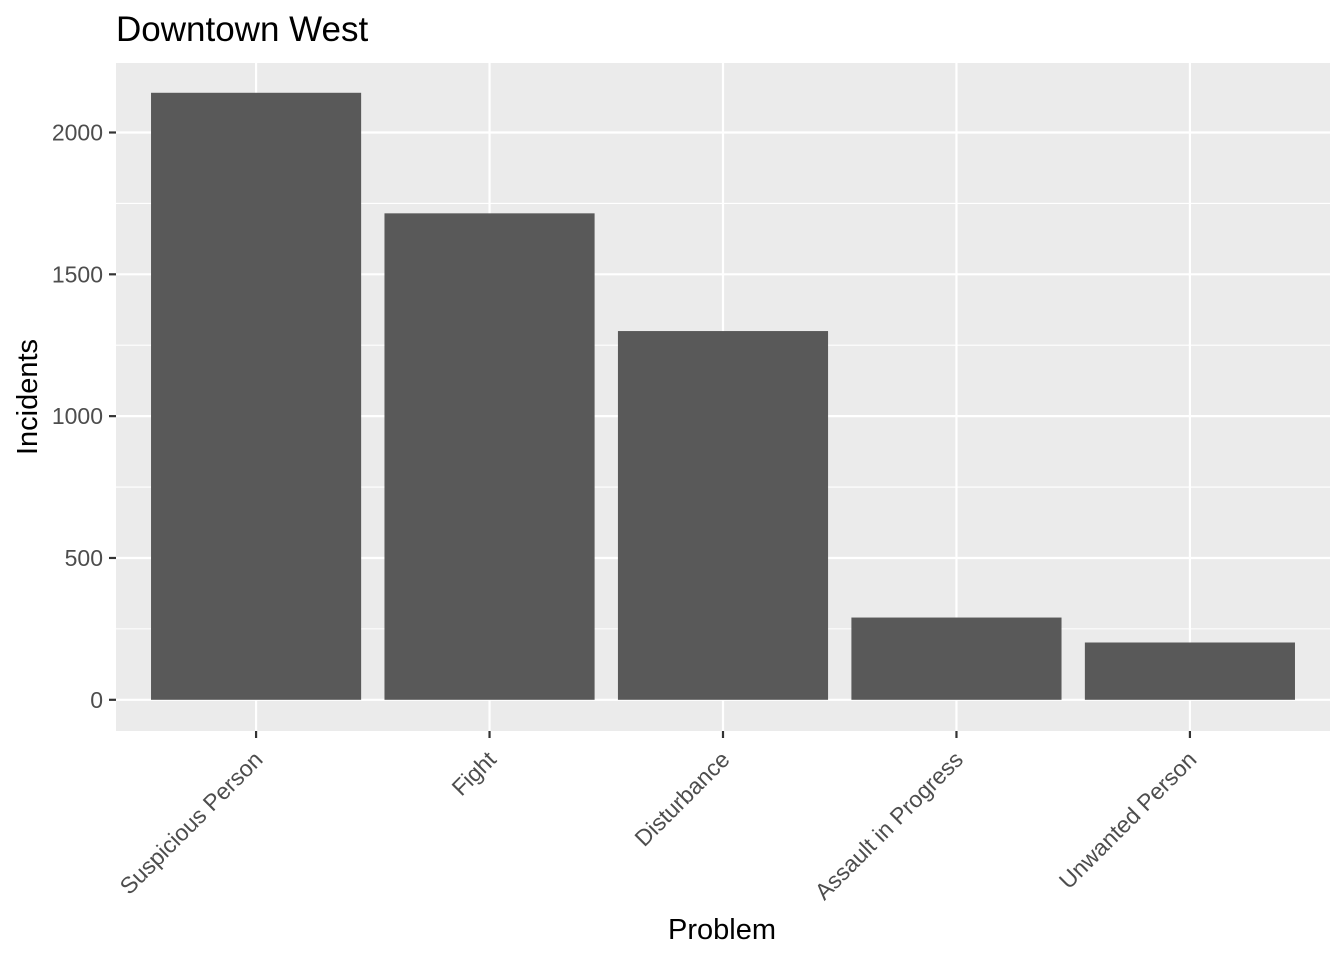  I want to click on x-tick-label: Fight, so click(474, 773).